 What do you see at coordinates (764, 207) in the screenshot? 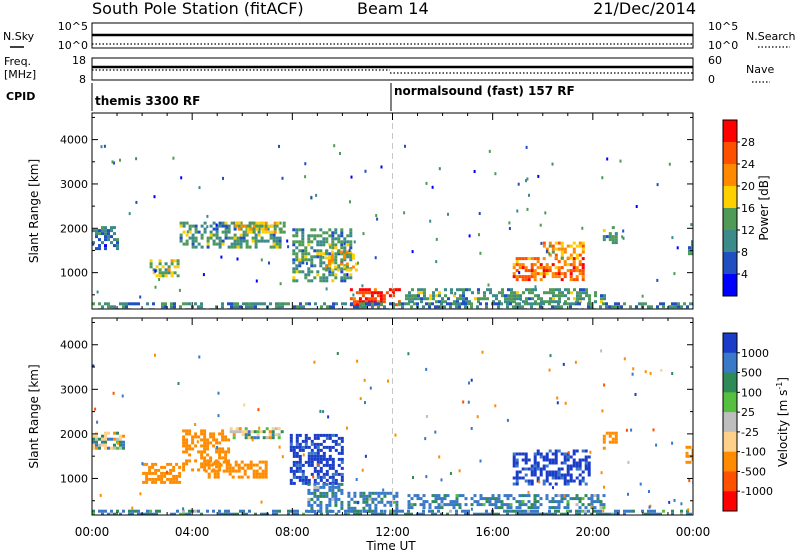
I see `colorbar-label: Power [dB]` at bounding box center [764, 207].